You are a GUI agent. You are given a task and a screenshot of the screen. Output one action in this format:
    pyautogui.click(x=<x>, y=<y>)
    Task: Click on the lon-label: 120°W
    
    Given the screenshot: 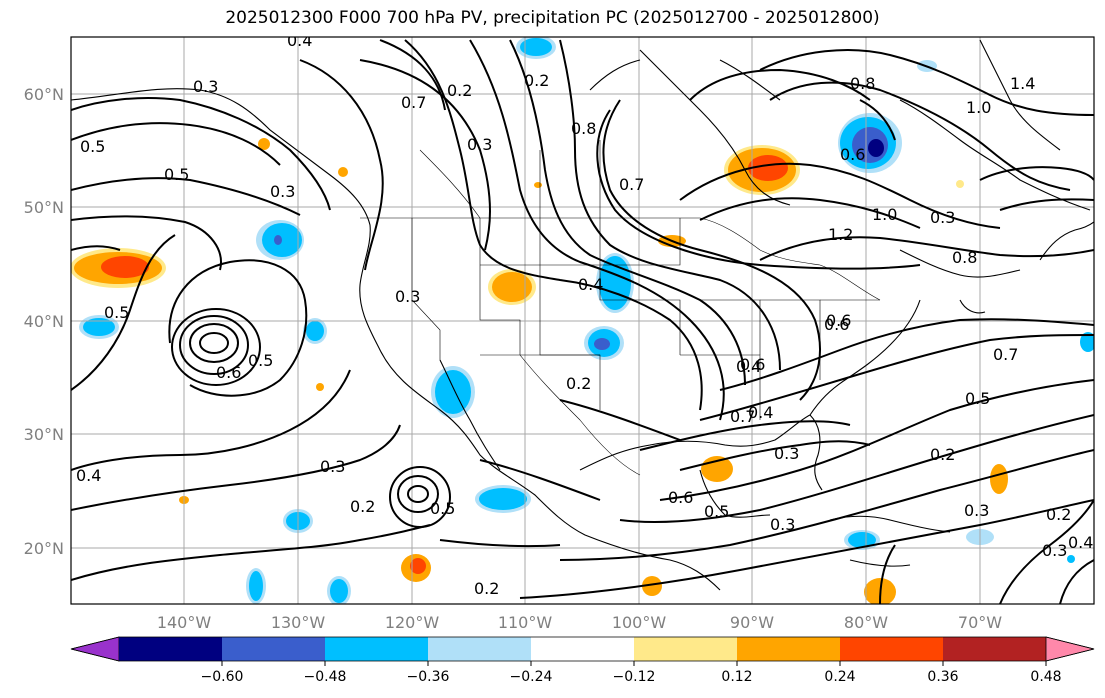 What is the action you would take?
    pyautogui.click(x=412, y=622)
    